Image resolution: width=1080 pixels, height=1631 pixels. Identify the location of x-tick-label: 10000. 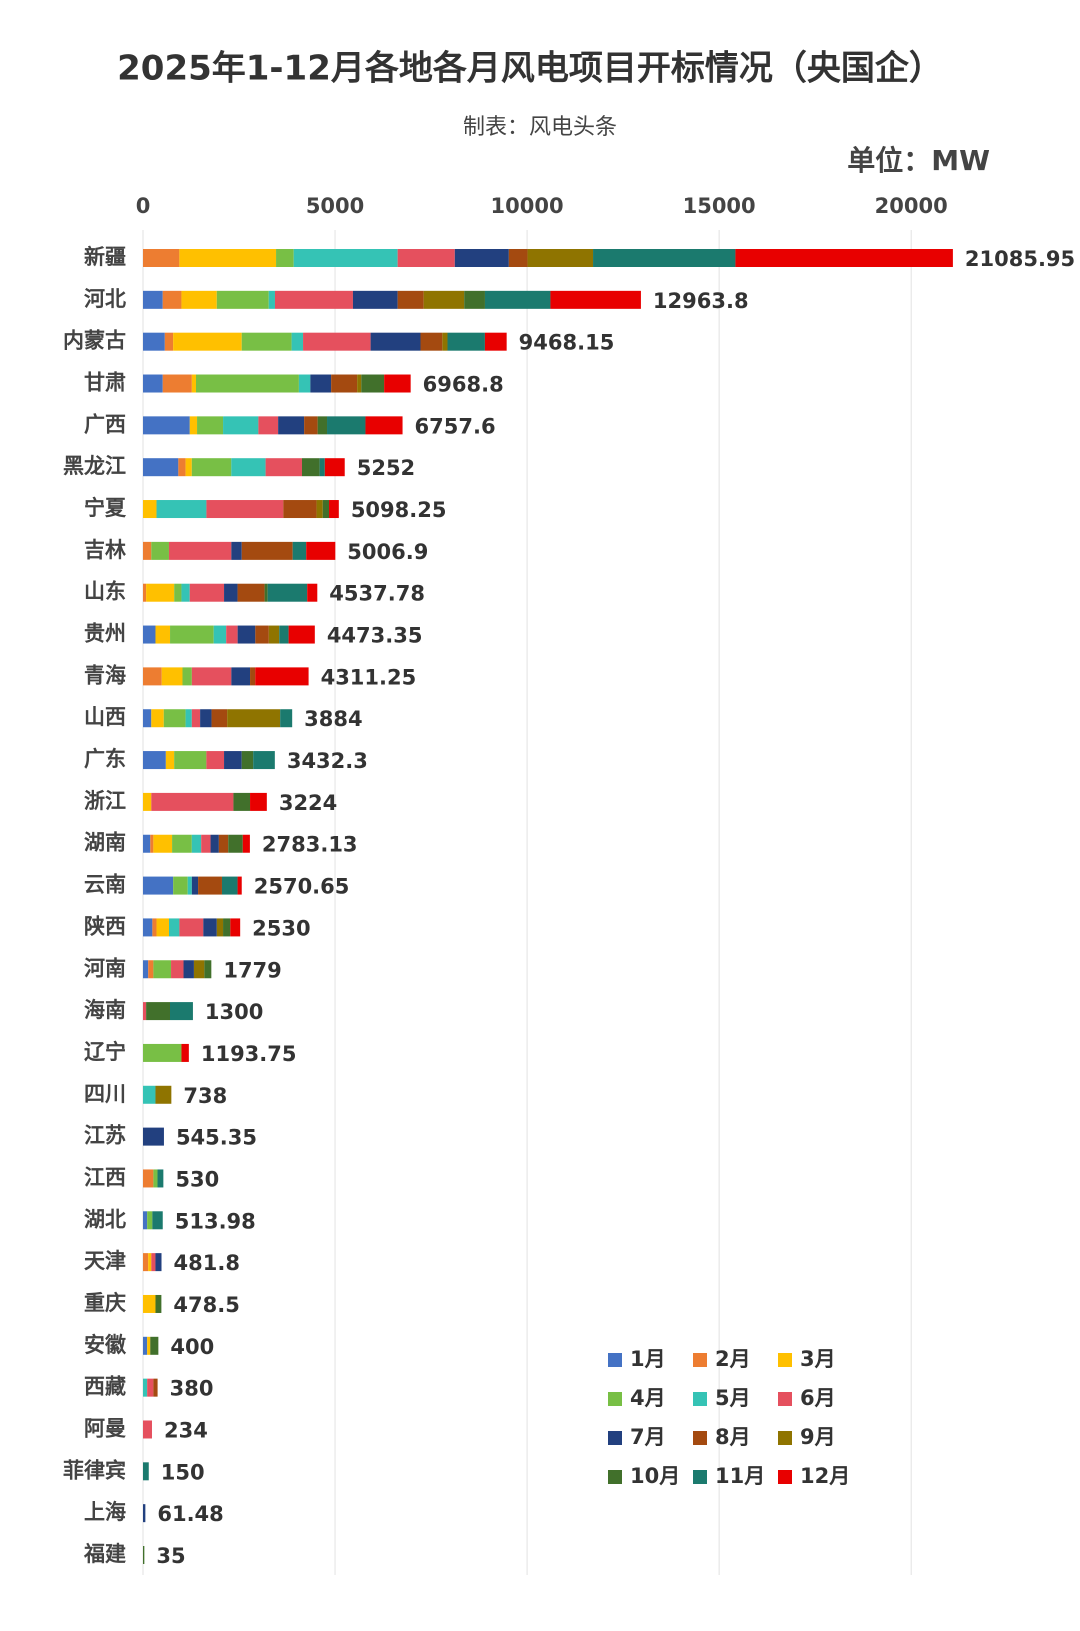
(527, 206).